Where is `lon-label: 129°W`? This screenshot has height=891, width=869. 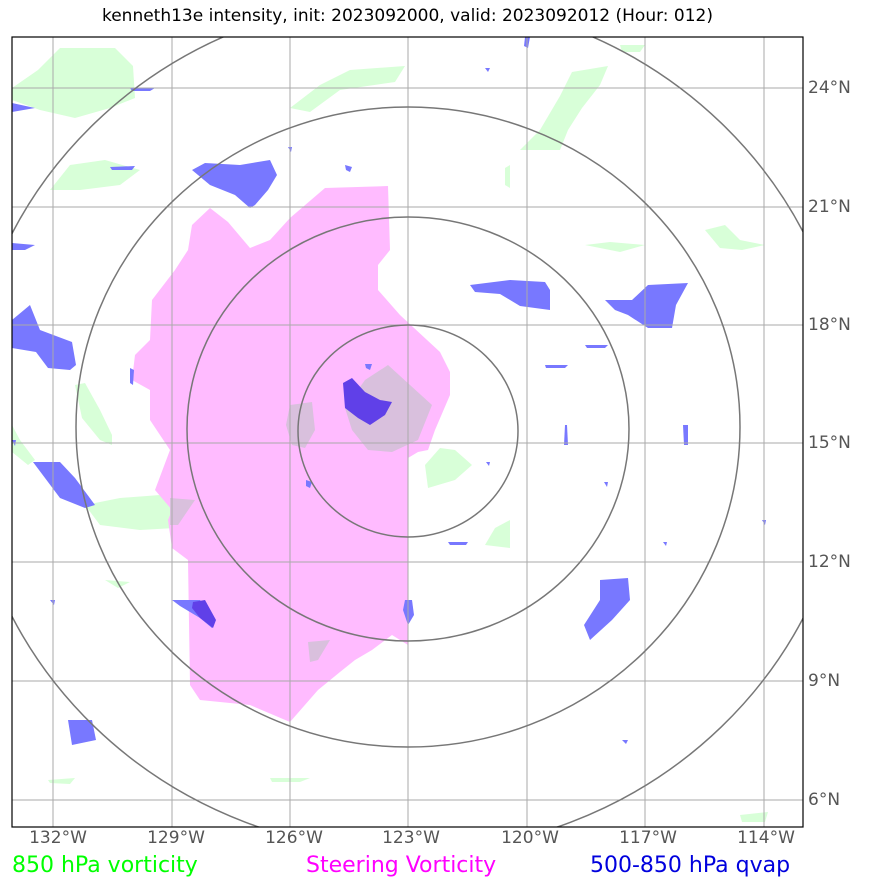 lon-label: 129°W is located at coordinates (176, 838).